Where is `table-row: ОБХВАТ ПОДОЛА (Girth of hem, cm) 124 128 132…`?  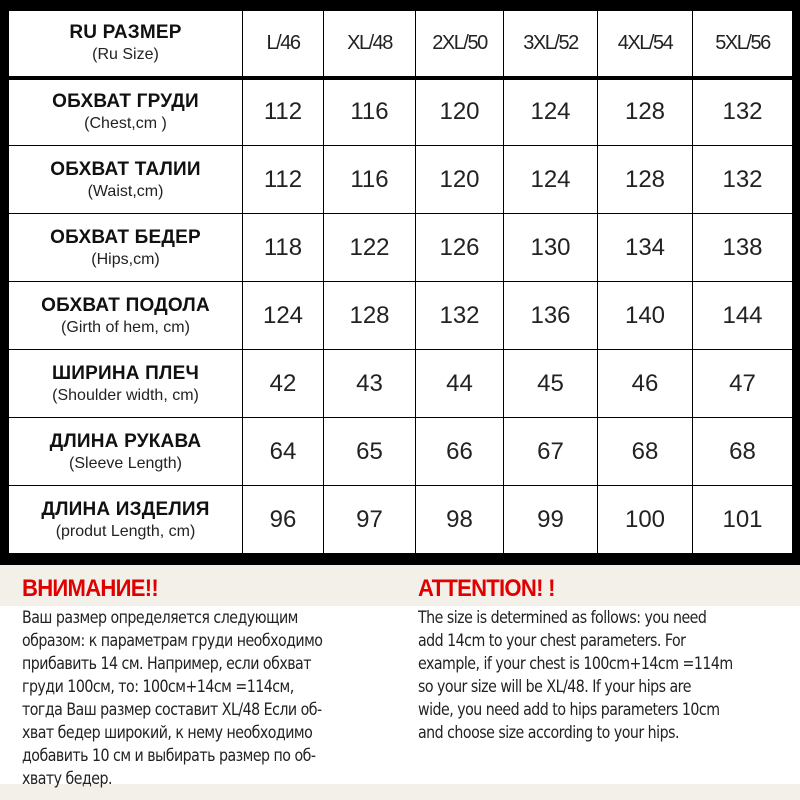
table-row: ОБХВАТ ПОДОЛА (Girth of hem, cm) 124 128 132… is located at coordinates (400, 315).